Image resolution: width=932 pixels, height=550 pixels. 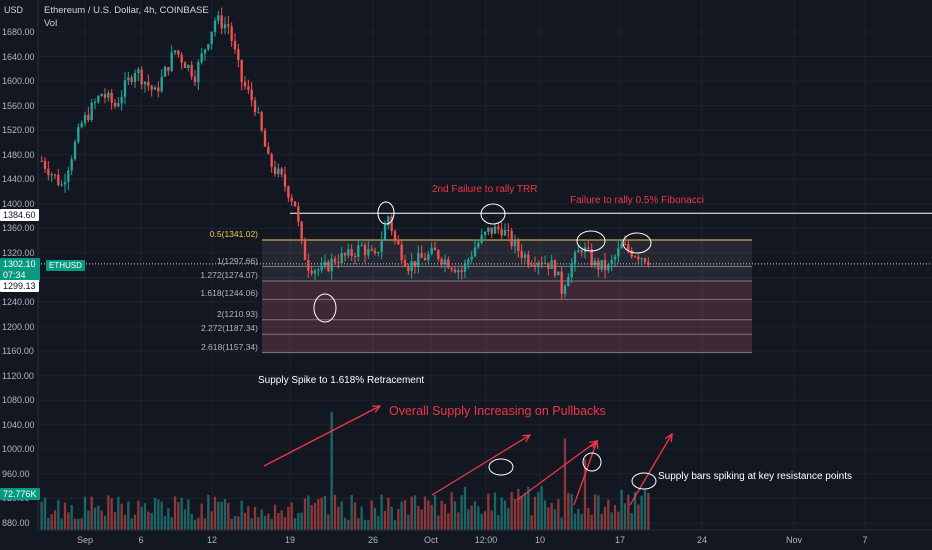 I want to click on price-tick-label: 1080.00, so click(x=18, y=400).